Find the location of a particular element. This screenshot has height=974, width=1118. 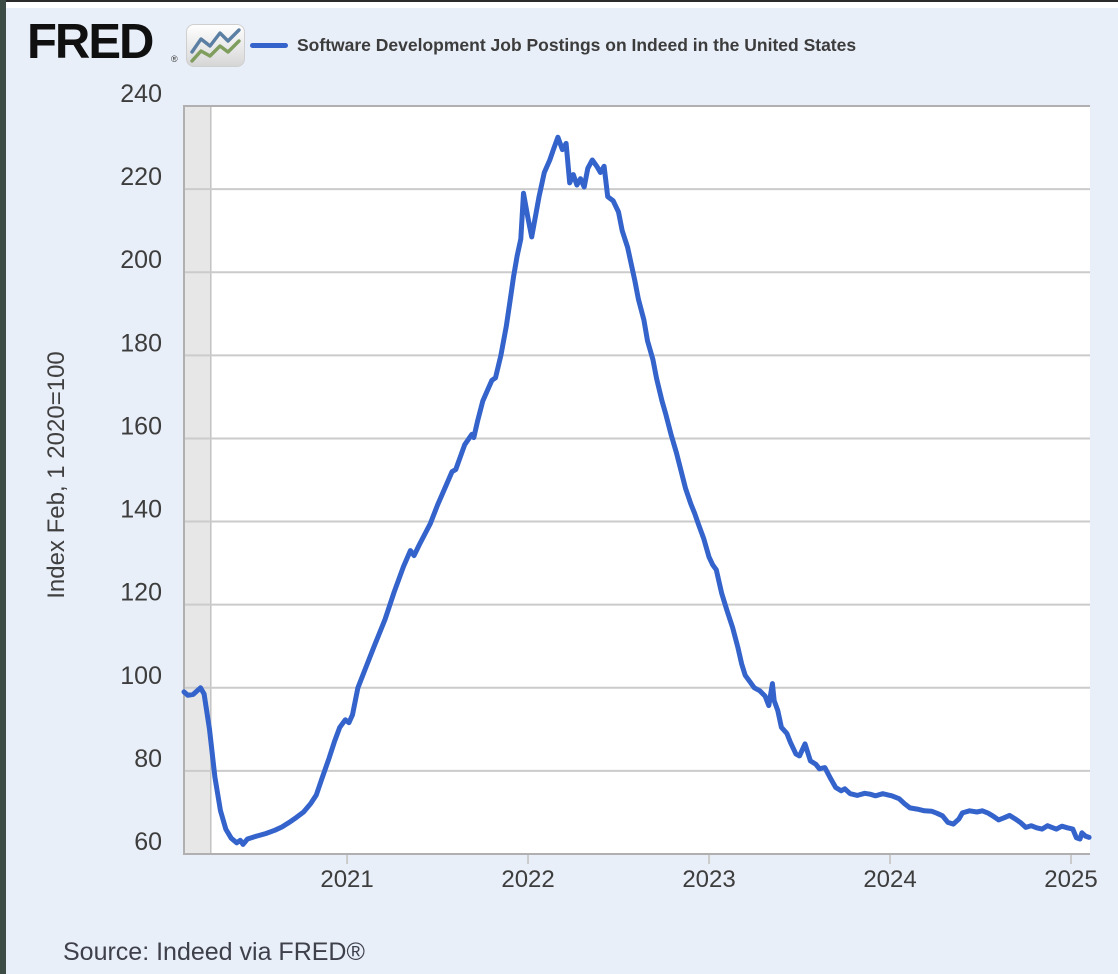

fred-logo-registered-mark: ® is located at coordinates (174, 59).